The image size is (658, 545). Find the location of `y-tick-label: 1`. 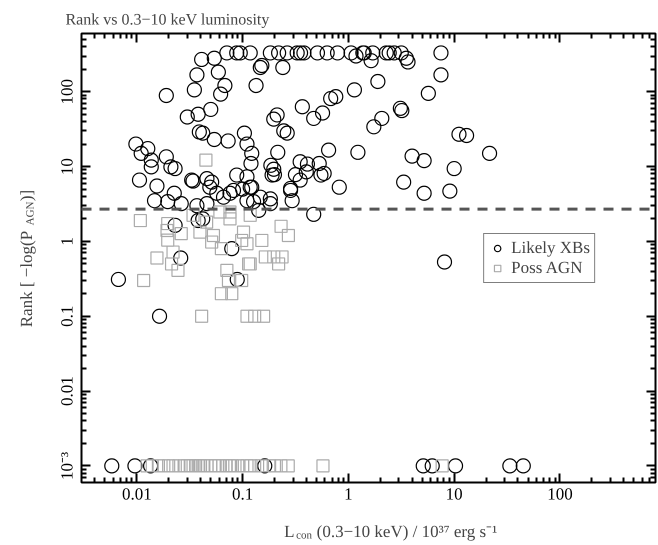

y-tick-label: 1 is located at coordinates (67, 241).